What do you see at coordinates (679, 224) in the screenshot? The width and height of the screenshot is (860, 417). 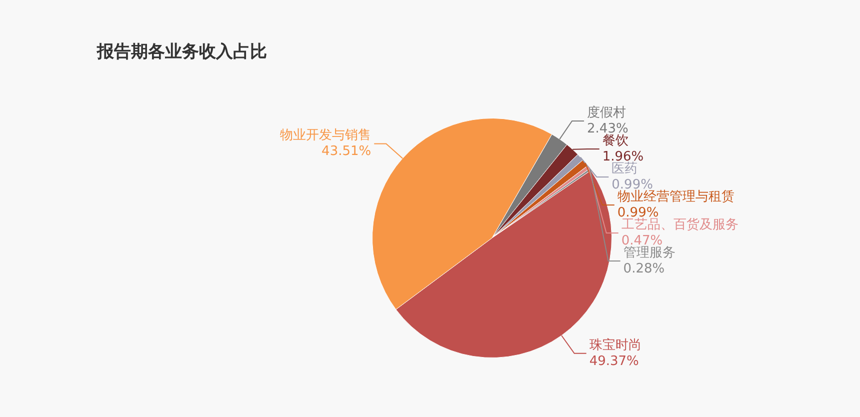 I see `slice-label: 工艺品、百货及服务` at bounding box center [679, 224].